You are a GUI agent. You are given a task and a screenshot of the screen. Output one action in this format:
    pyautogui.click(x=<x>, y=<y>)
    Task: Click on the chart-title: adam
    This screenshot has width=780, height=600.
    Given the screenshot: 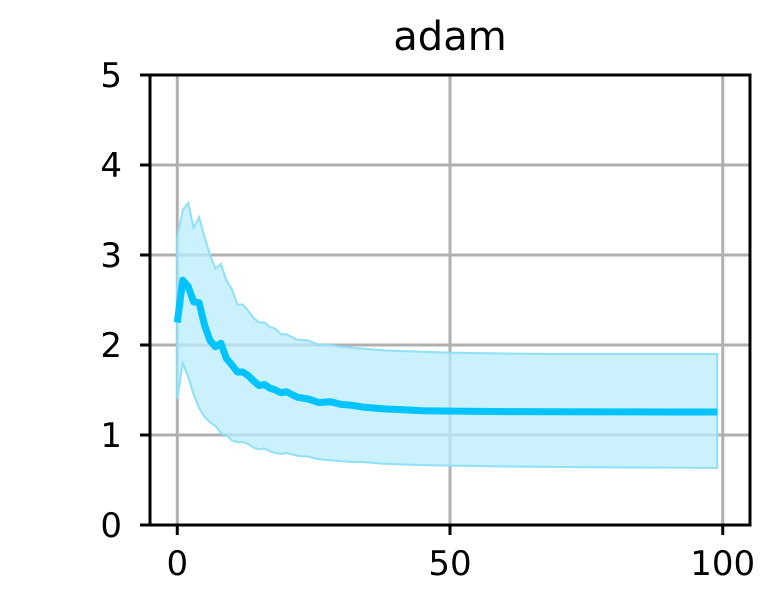 What is the action you would take?
    pyautogui.click(x=449, y=37)
    